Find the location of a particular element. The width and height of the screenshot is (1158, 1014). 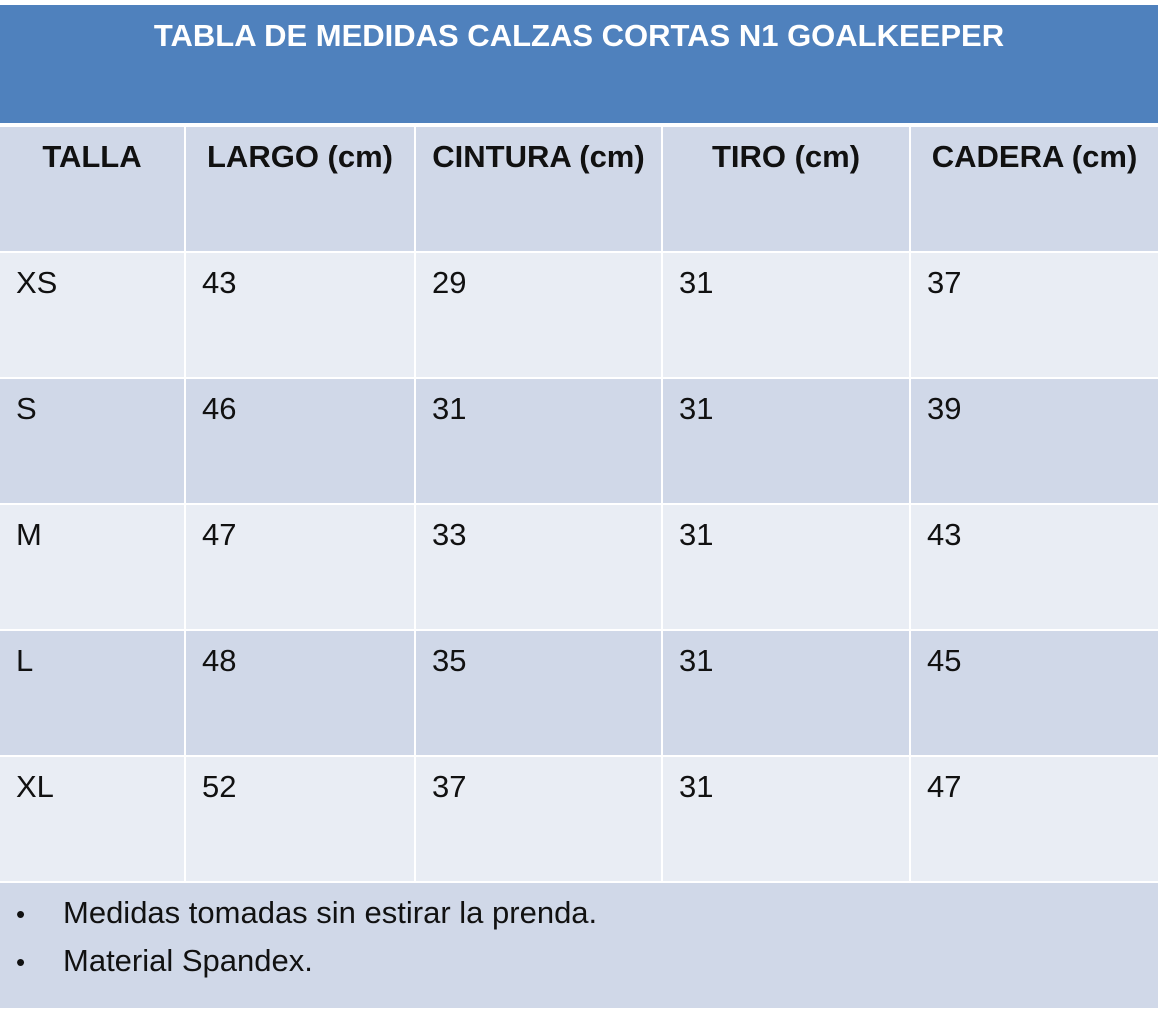

cell-cintura: 37 is located at coordinates (539, 820).